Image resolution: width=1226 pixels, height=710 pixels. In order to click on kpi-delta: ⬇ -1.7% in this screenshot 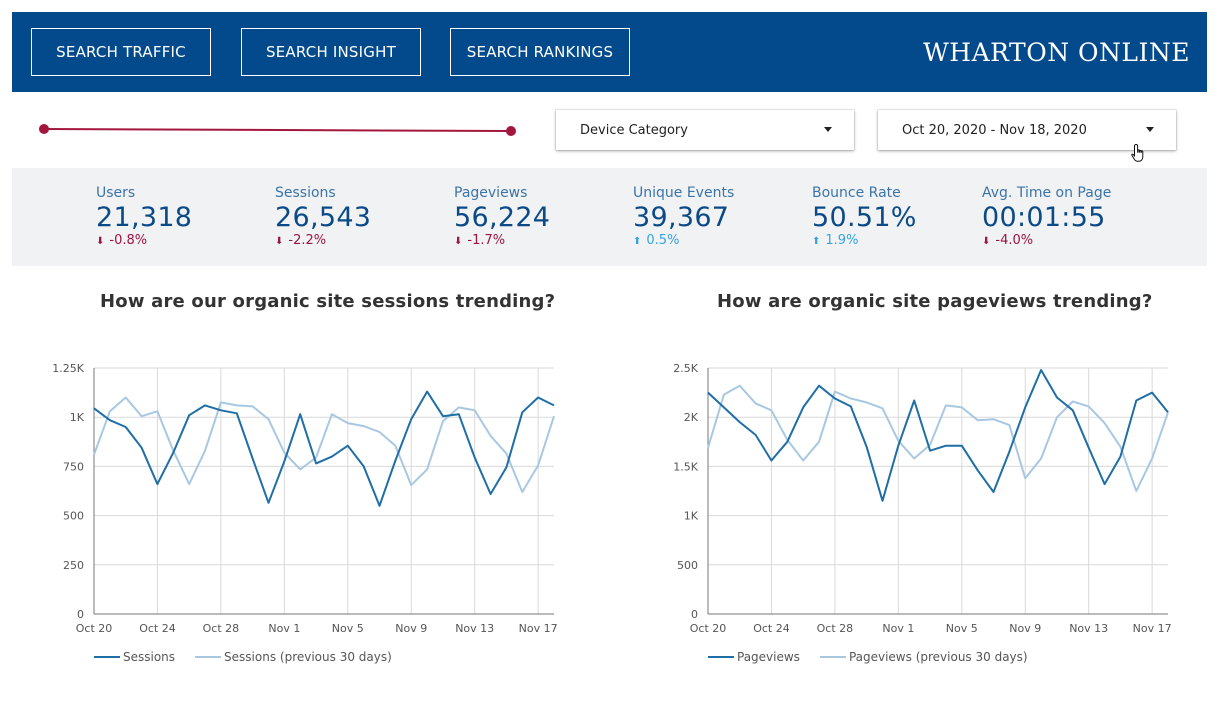, I will do `click(502, 240)`.